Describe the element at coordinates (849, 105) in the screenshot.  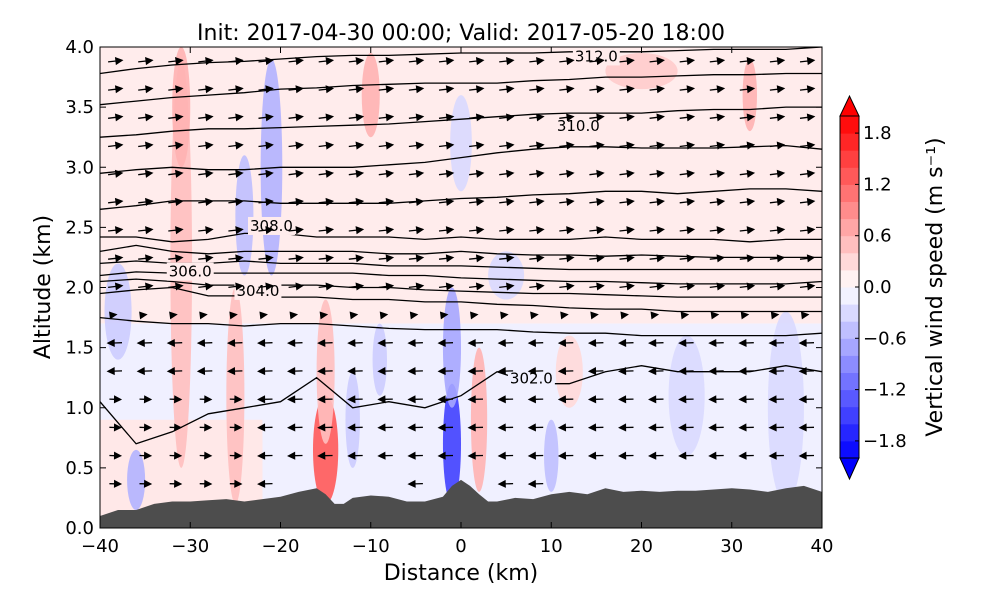
I see `colorbar-extend-high` at that location.